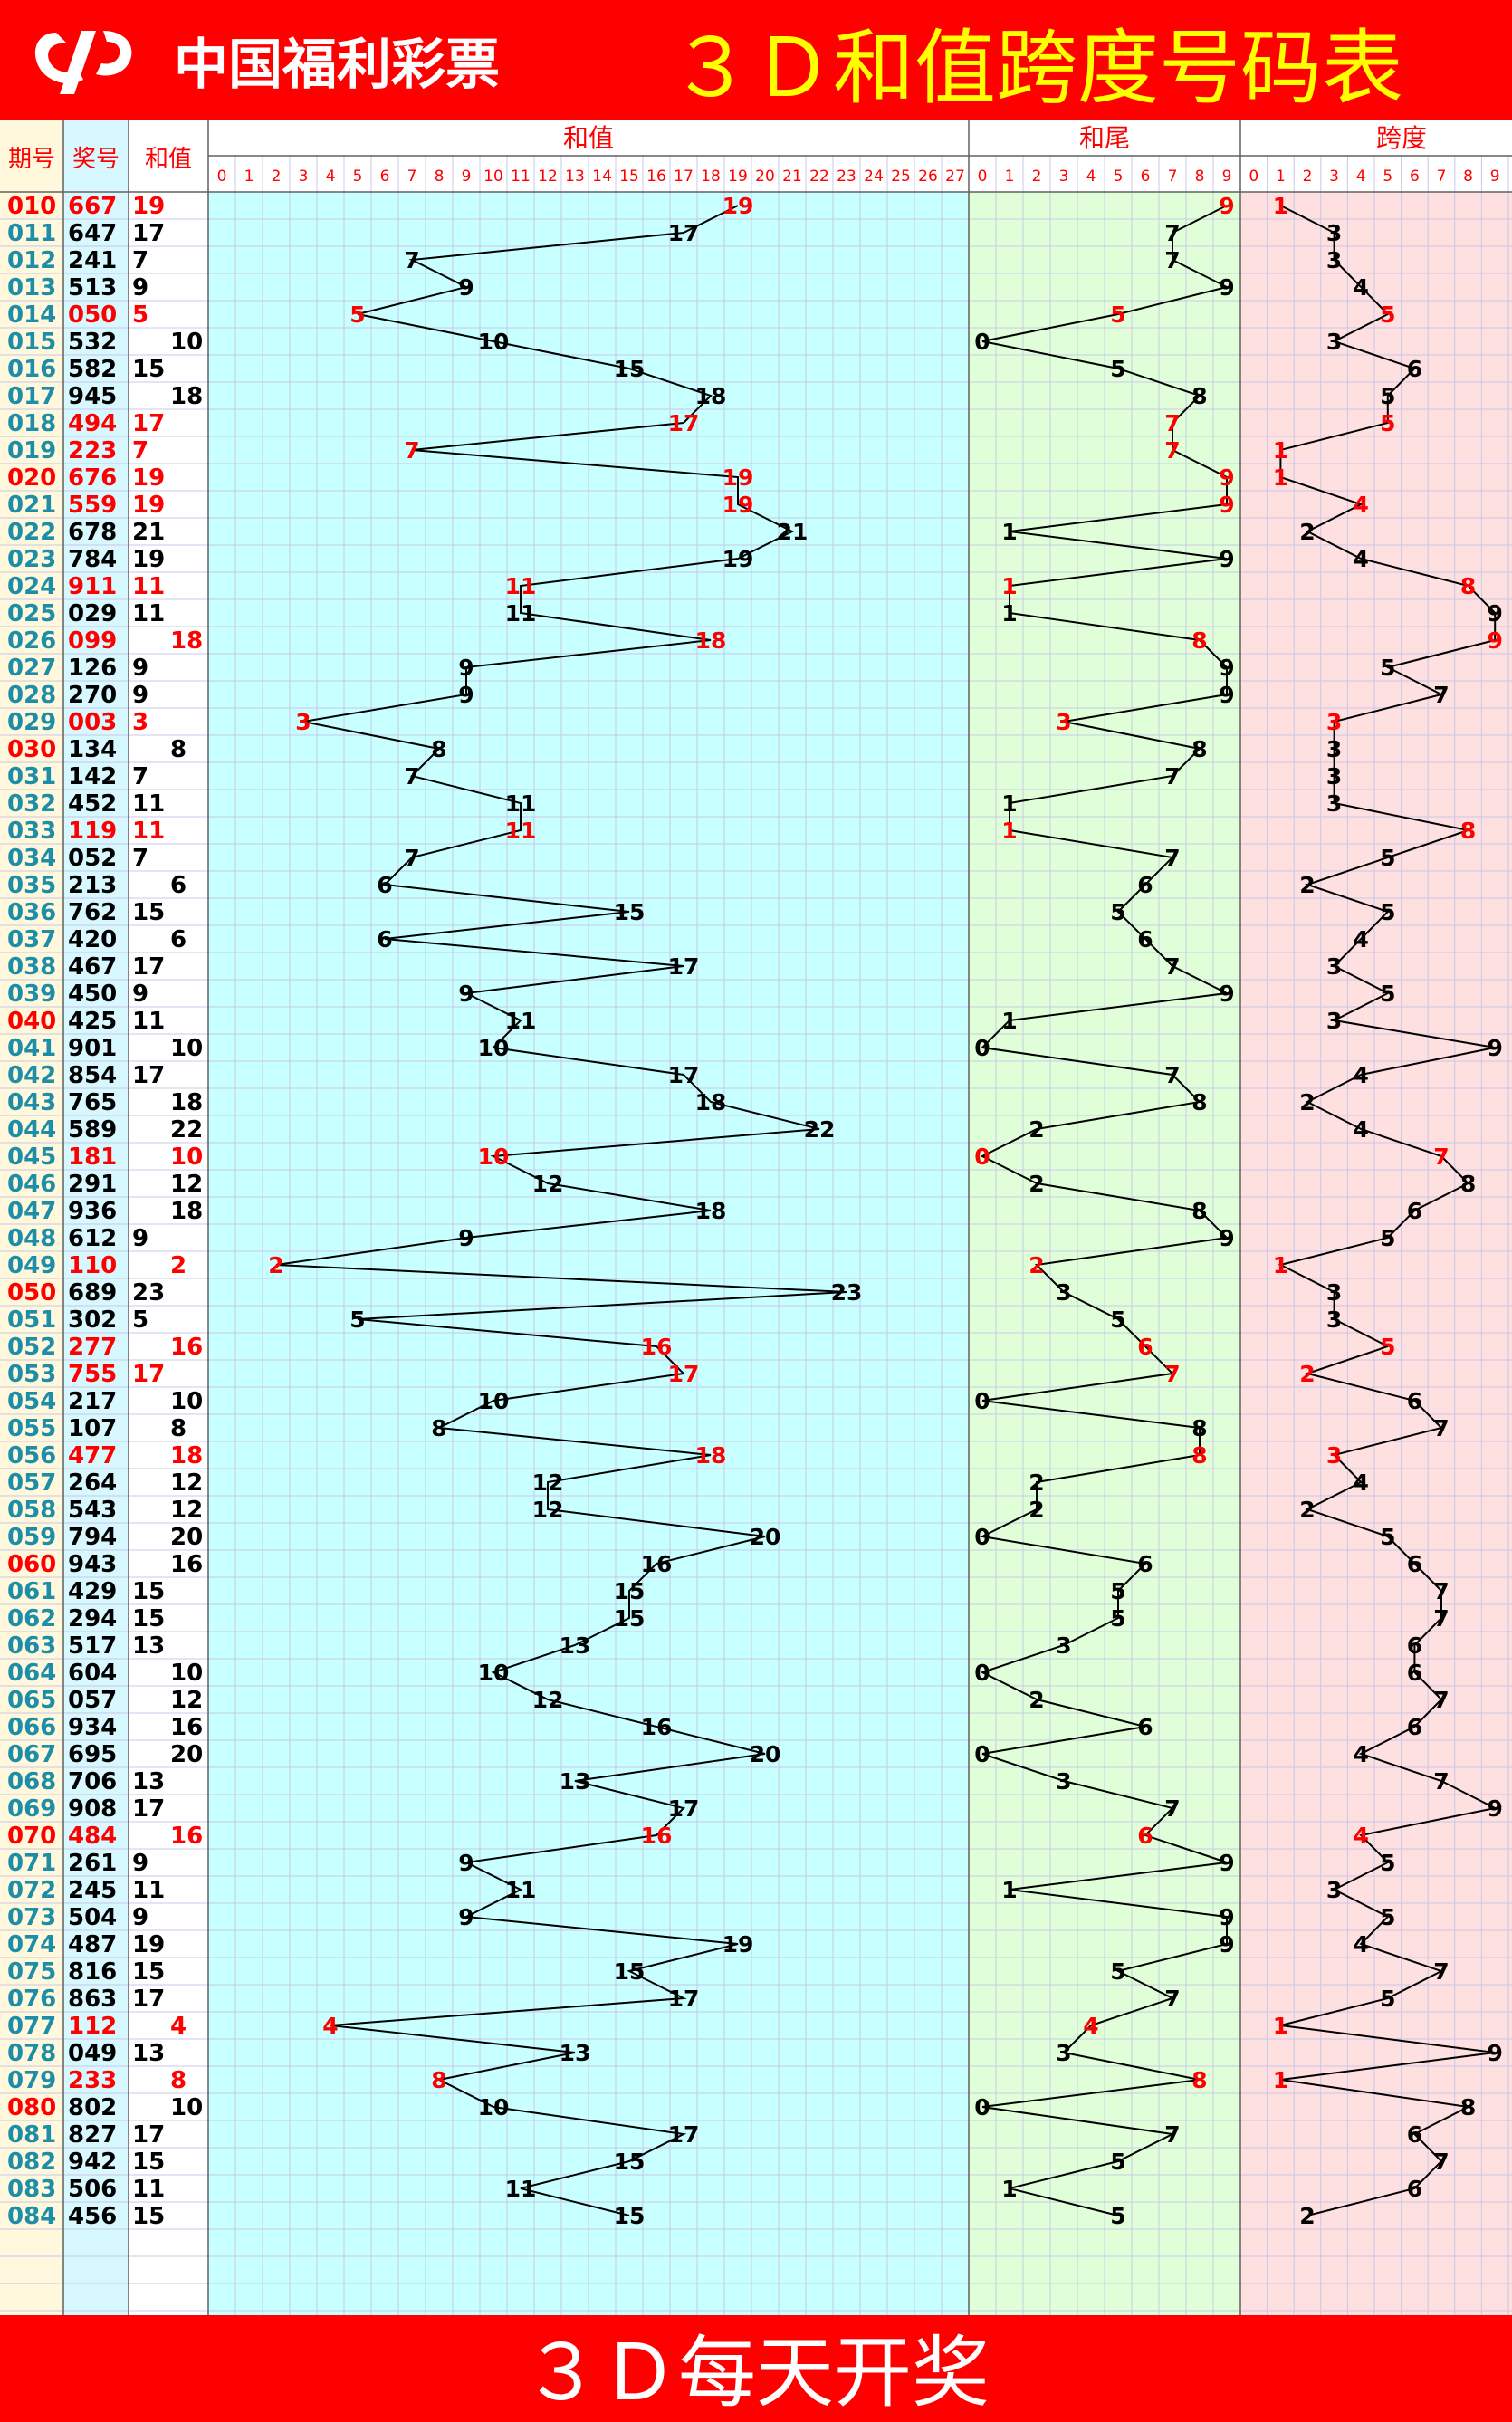 The height and width of the screenshot is (2422, 1512). What do you see at coordinates (186, 1184) in the screenshot?
I see `sum-cell: 12` at bounding box center [186, 1184].